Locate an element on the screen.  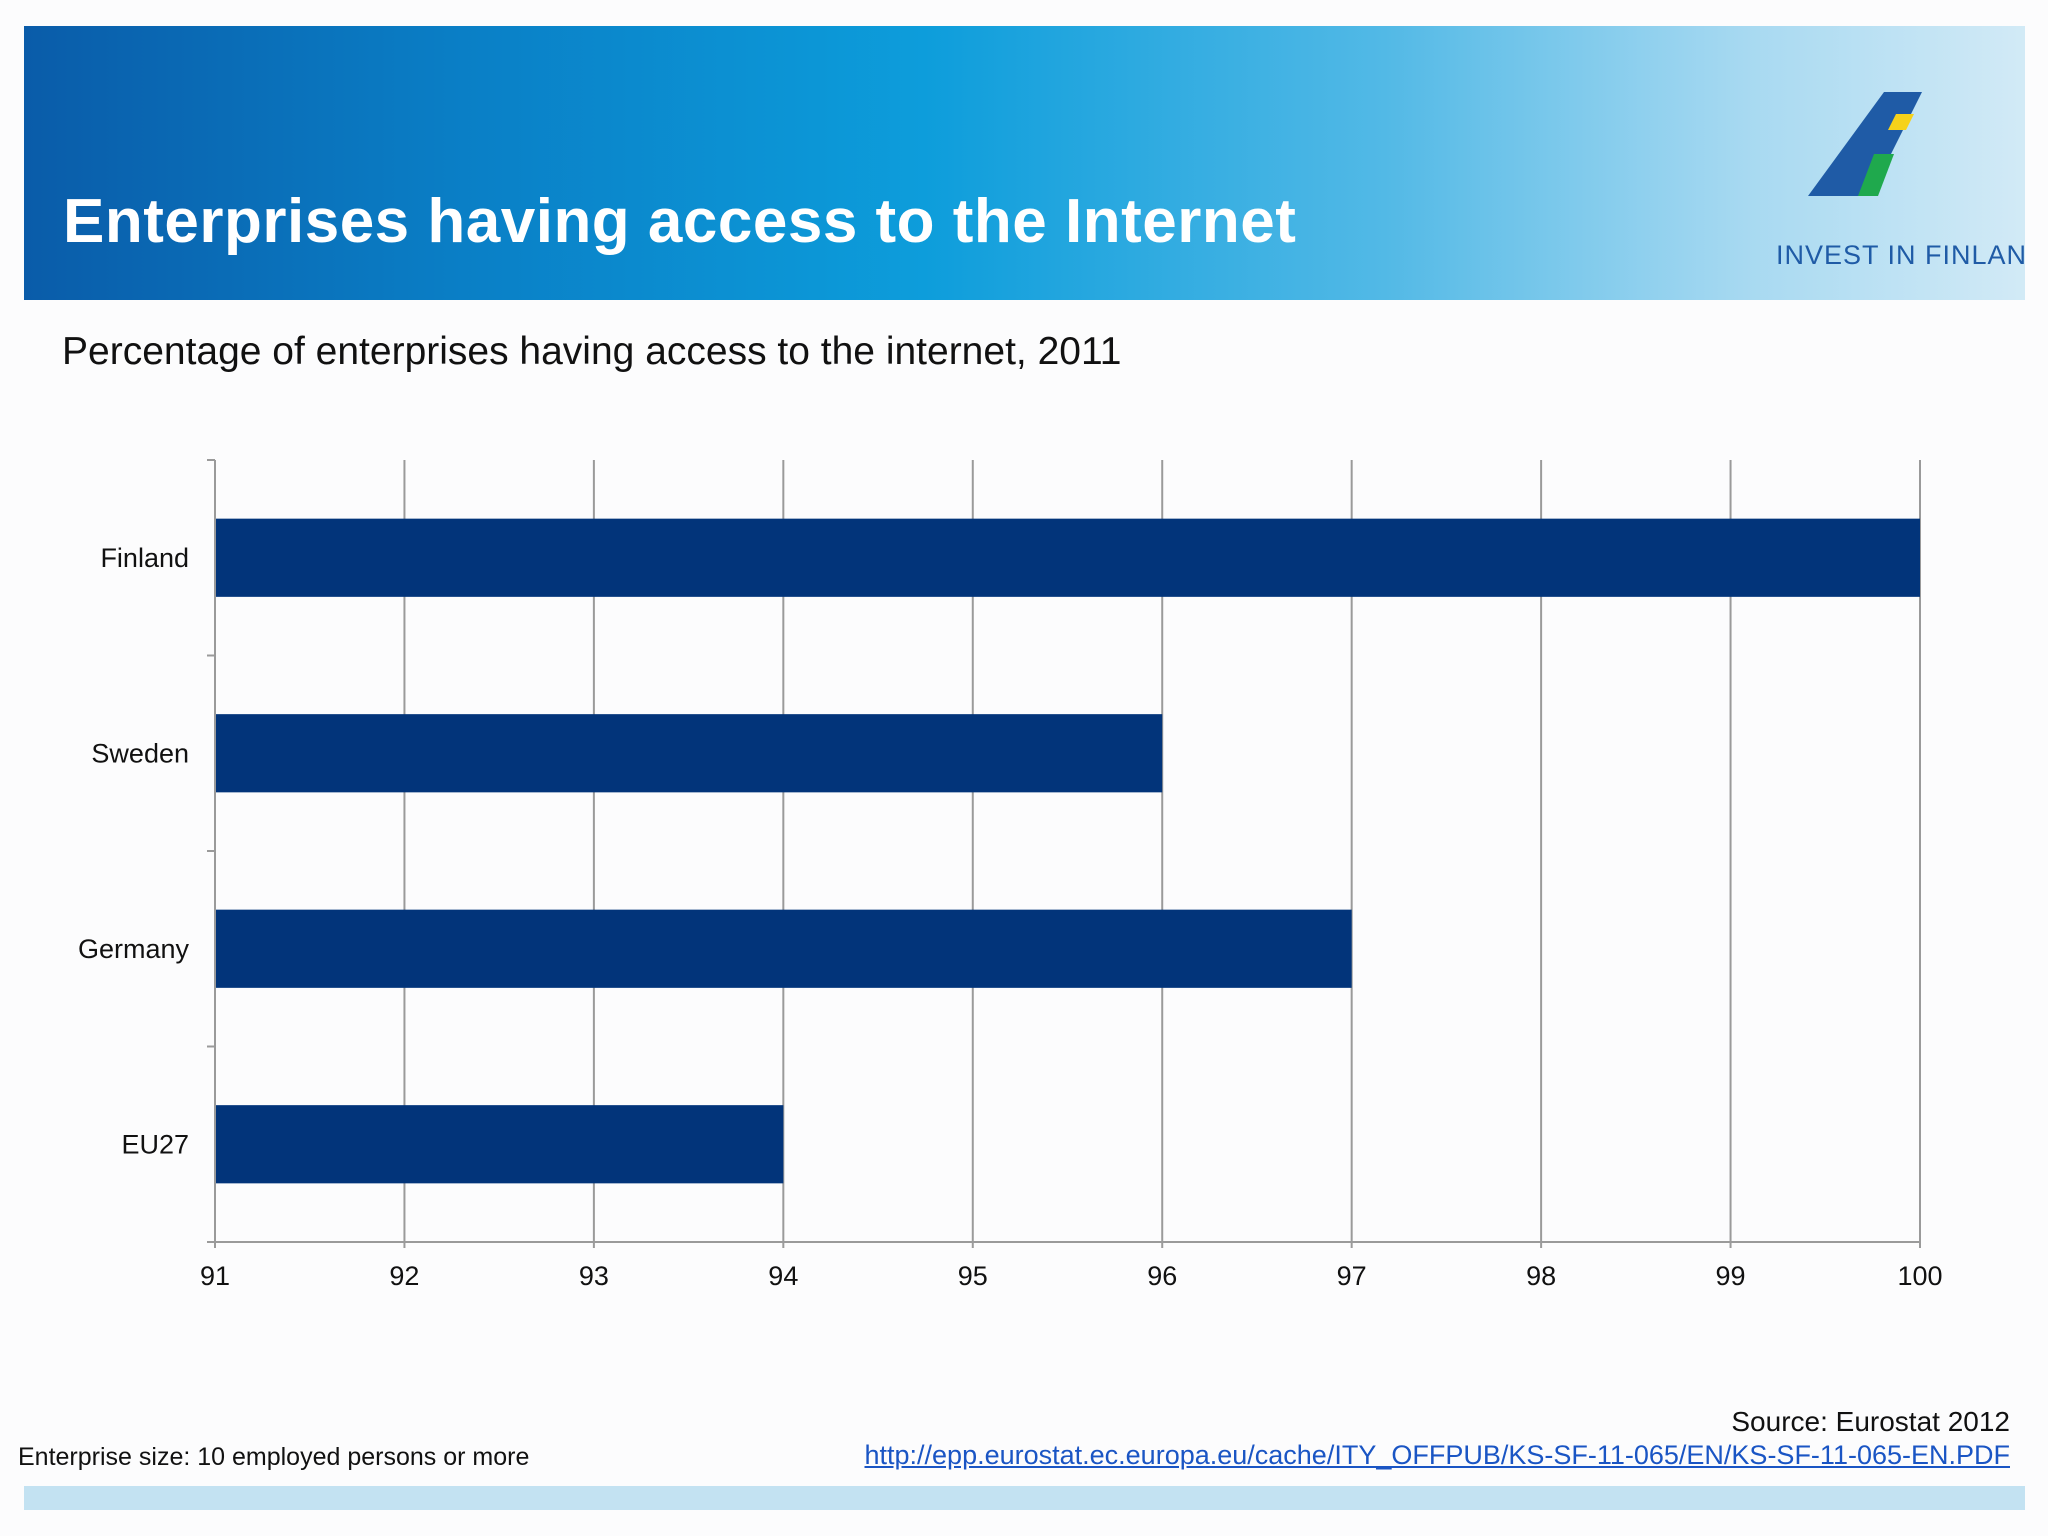
finland-flag-logo-icon is located at coordinates (1865, 144).